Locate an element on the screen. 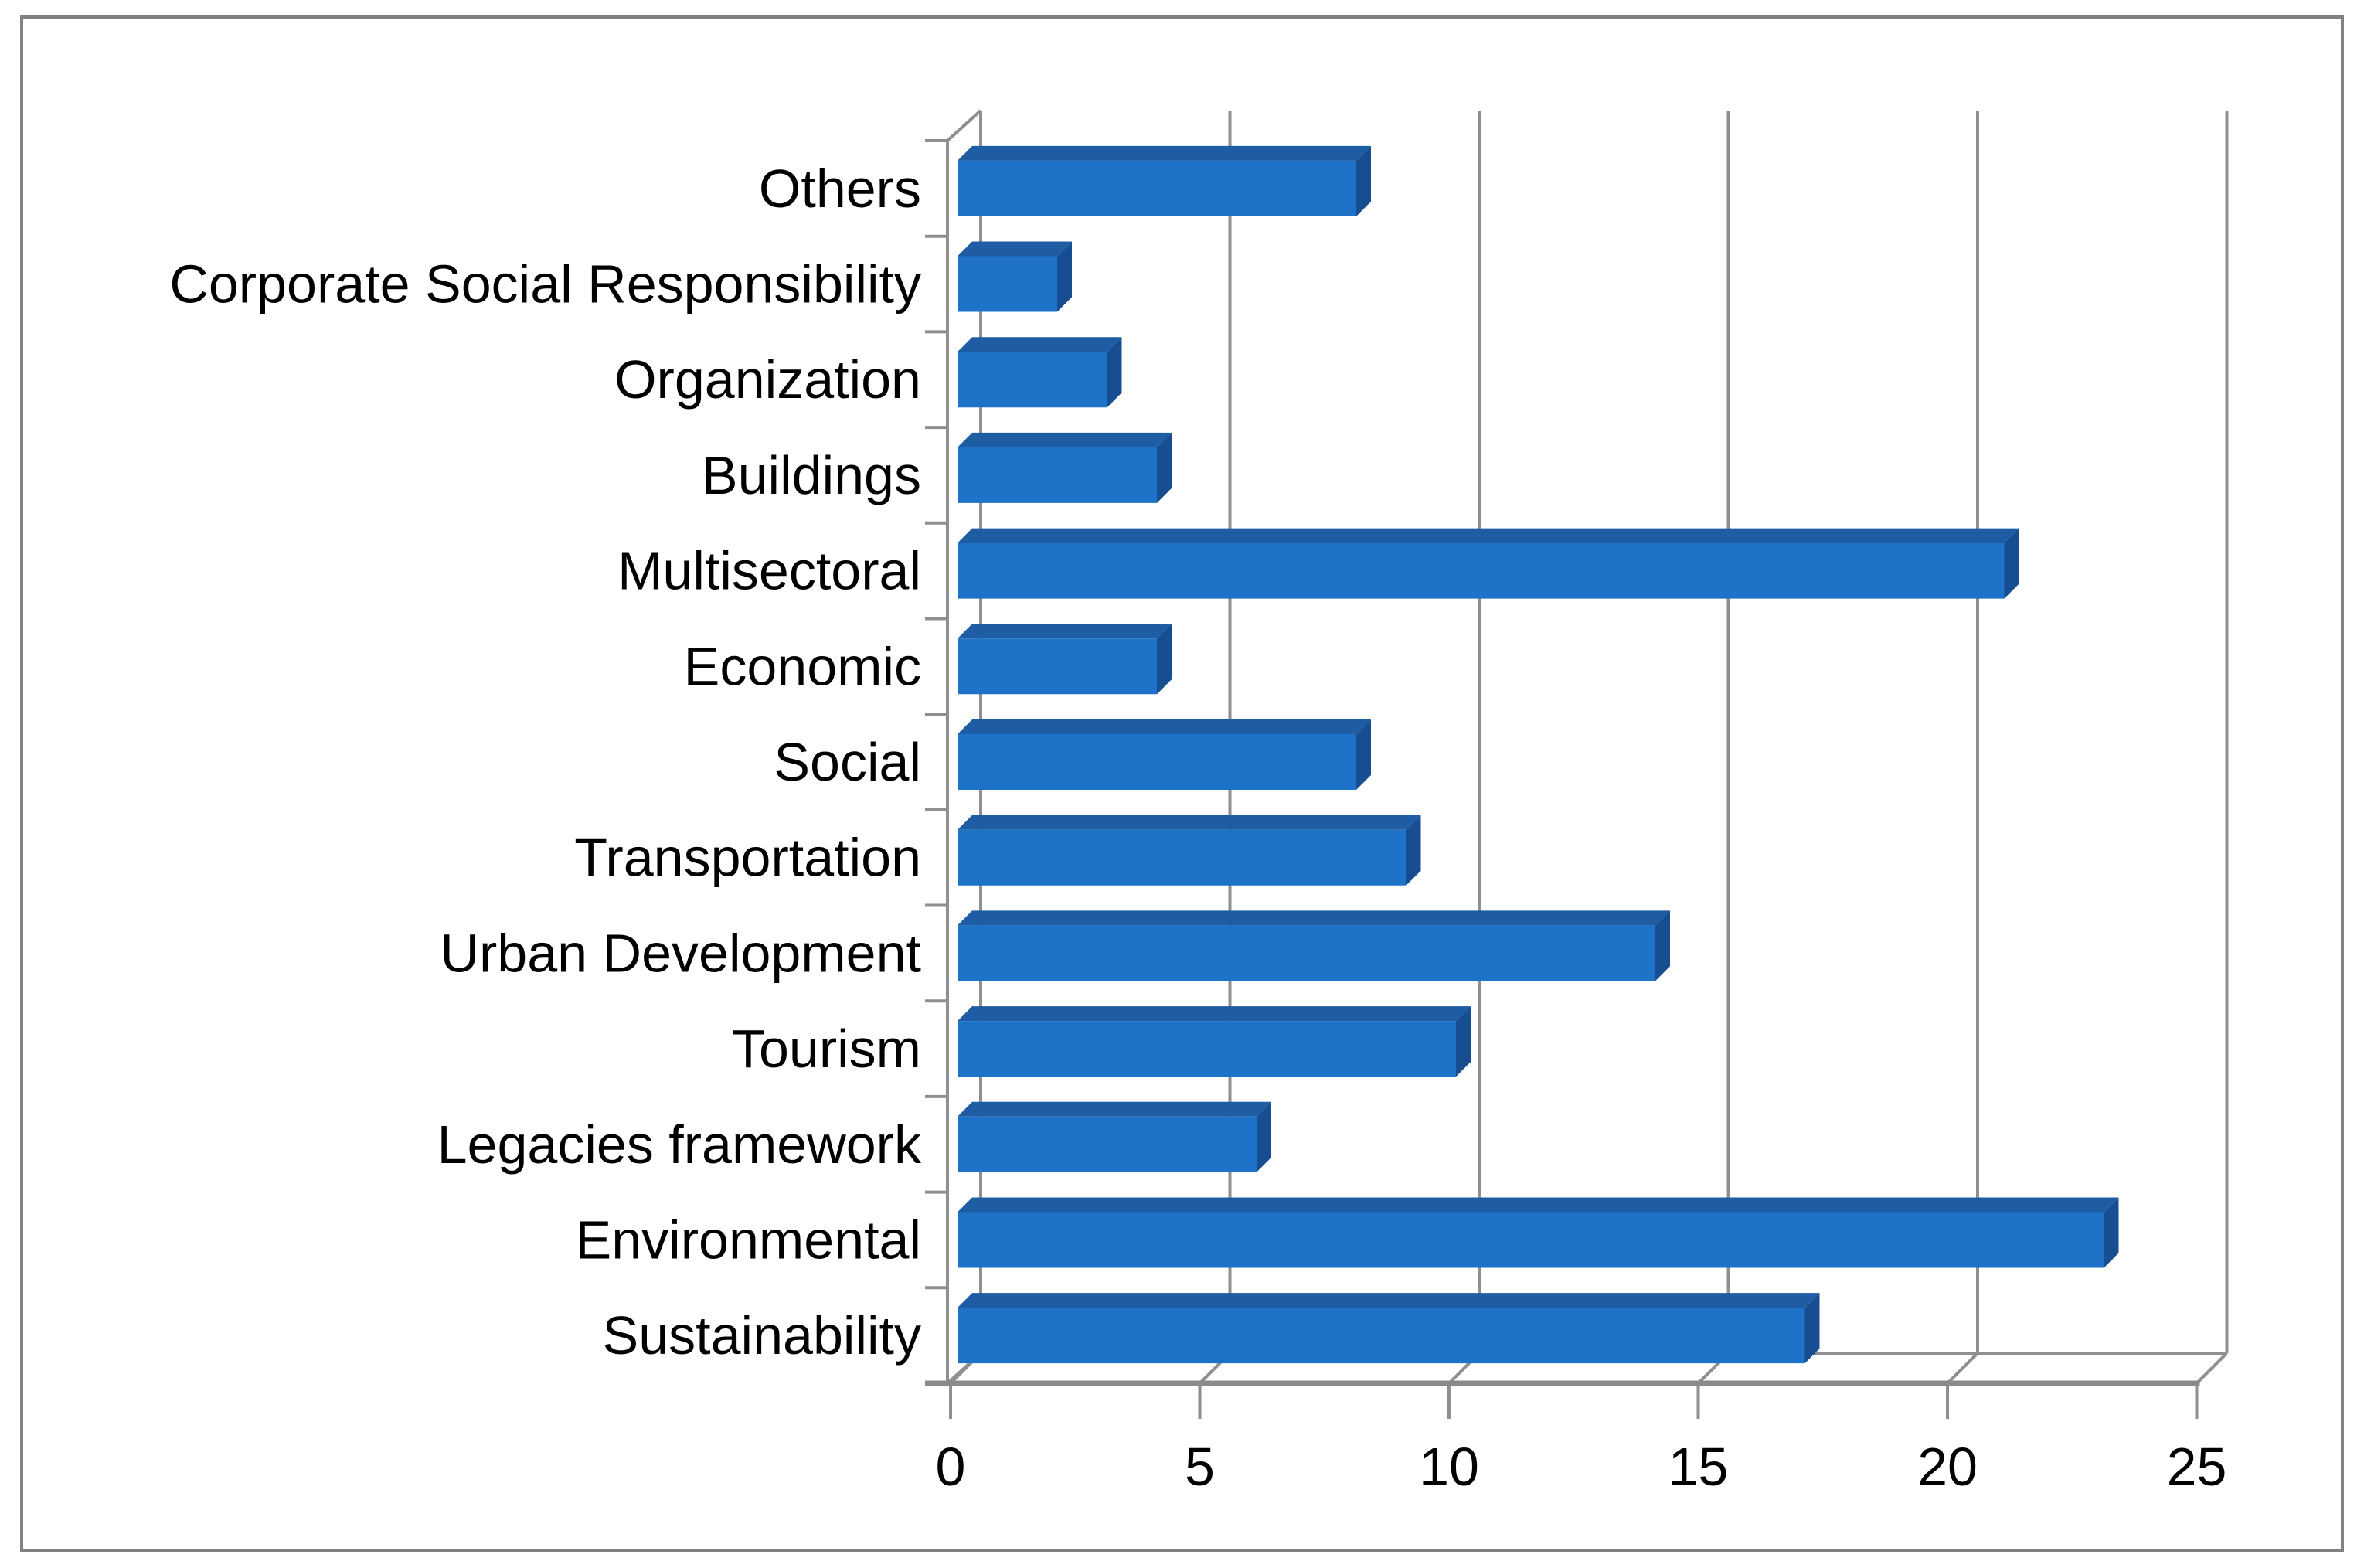  bar-corporate-social-responsibility is located at coordinates (1015, 276).